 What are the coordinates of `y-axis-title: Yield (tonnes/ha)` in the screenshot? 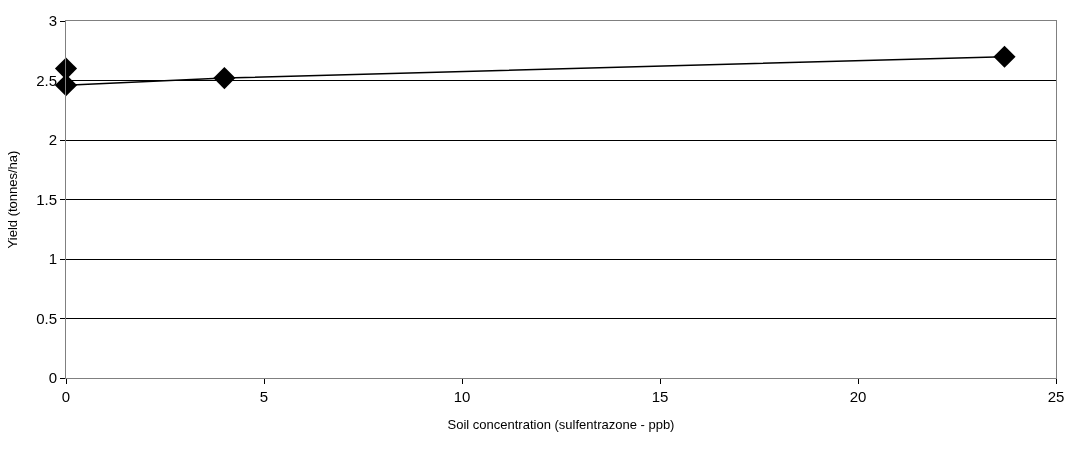 It's located at (13, 199).